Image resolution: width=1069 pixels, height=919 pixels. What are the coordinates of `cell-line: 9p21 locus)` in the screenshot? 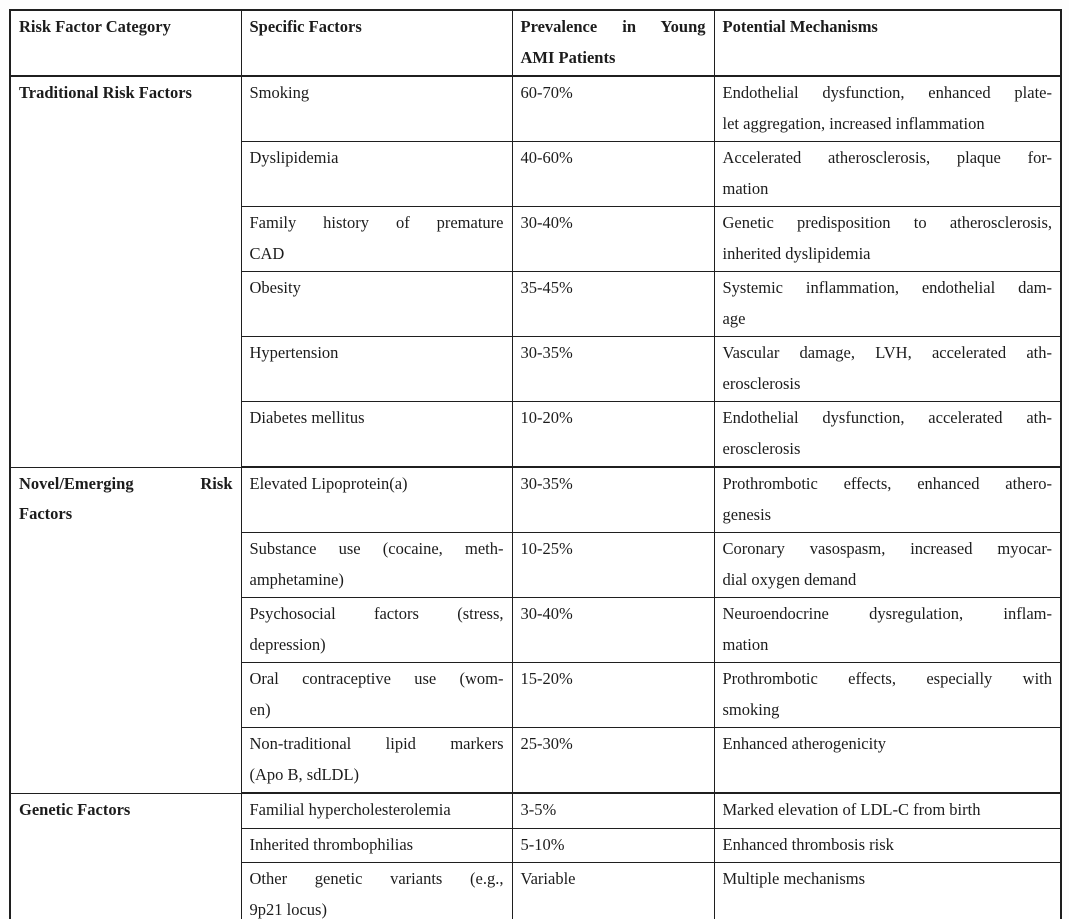 It's located at (288, 909).